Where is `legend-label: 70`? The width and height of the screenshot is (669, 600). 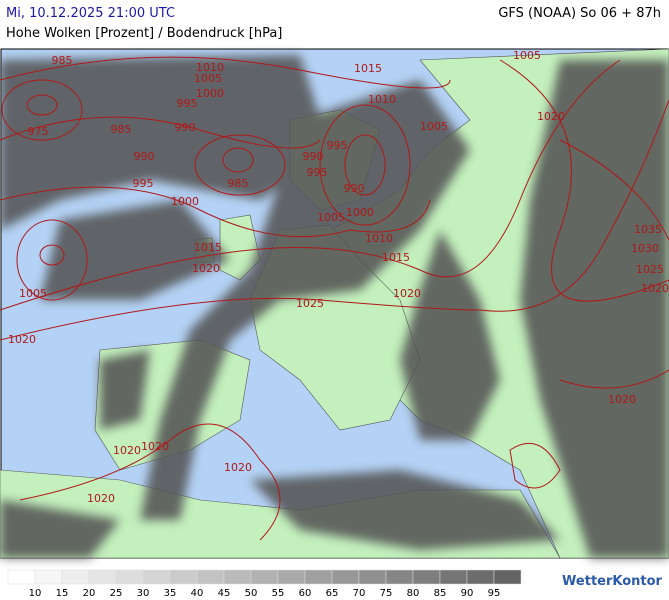
legend-label: 70 is located at coordinates (359, 593).